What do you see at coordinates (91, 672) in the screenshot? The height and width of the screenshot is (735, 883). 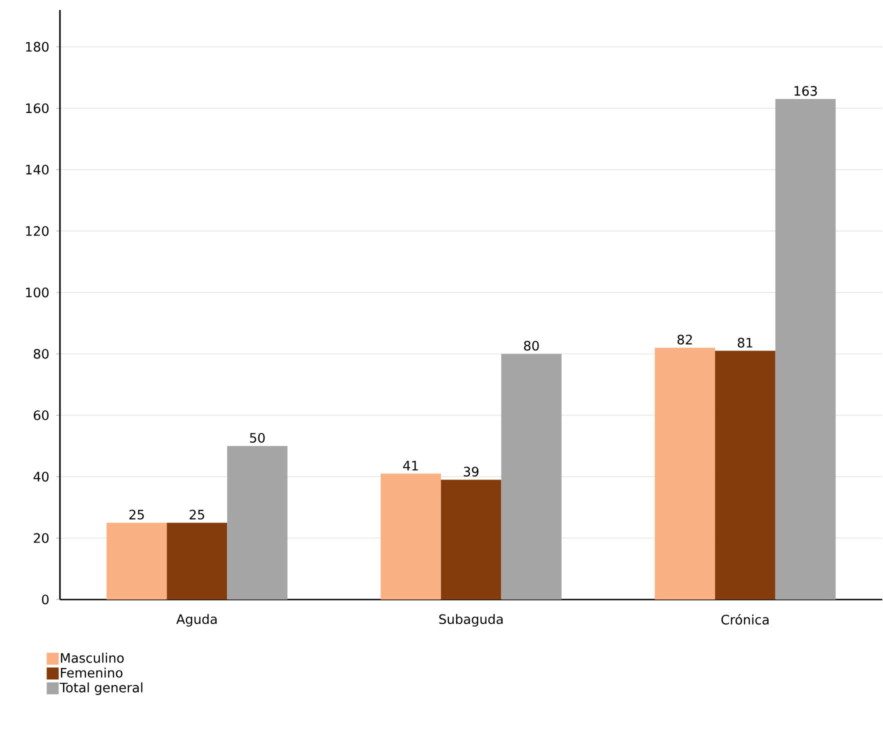 I see `legend-label: Femenino` at bounding box center [91, 672].